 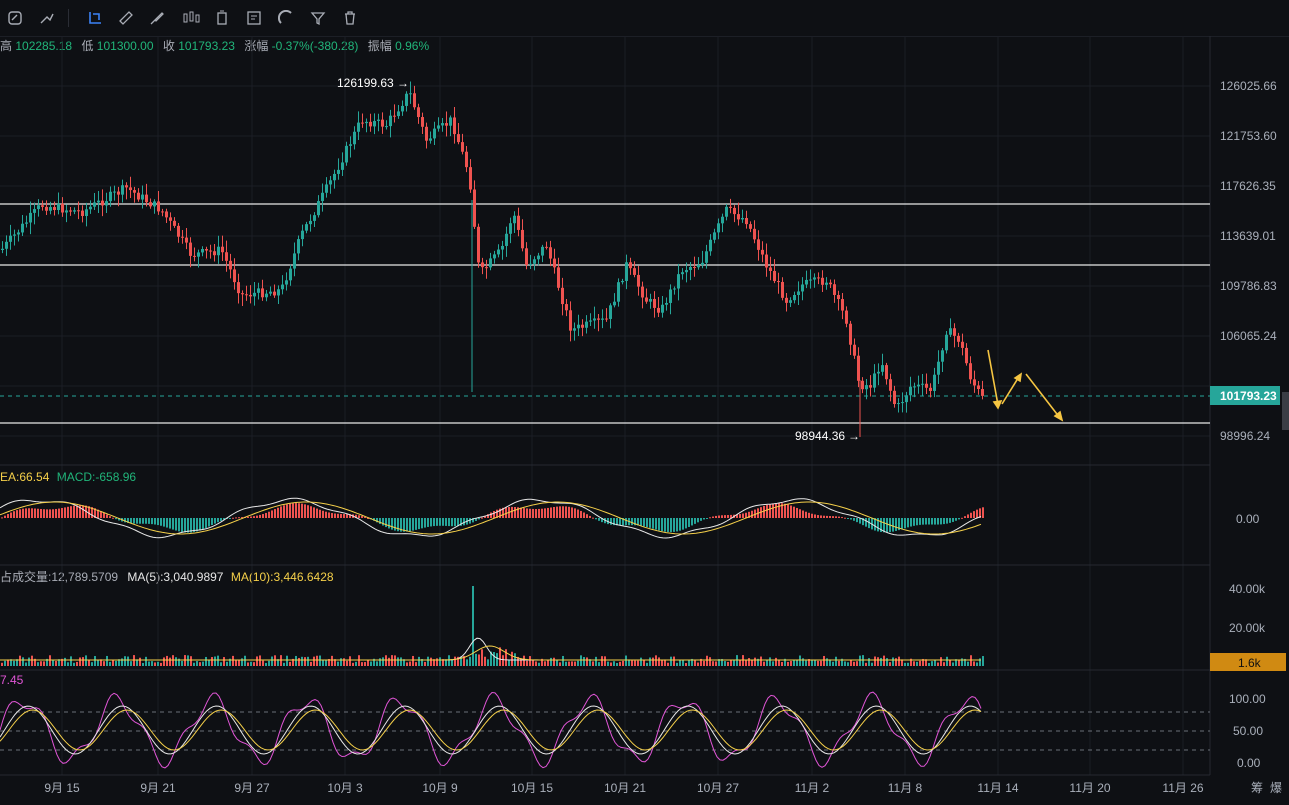 What do you see at coordinates (256, 46) in the screenshot?
I see `change-label: 涨幅` at bounding box center [256, 46].